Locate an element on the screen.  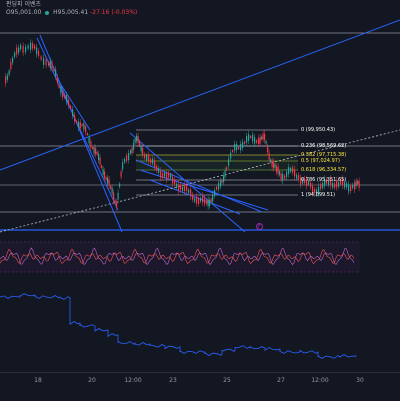
fib-level-label: 1 (94,099.51) is located at coordinates (318, 195).